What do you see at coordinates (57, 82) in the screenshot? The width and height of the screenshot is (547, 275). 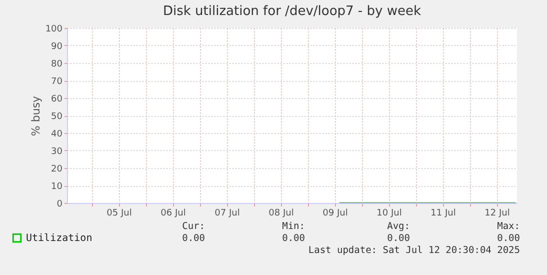 I see `y-tick-label: 70` at bounding box center [57, 82].